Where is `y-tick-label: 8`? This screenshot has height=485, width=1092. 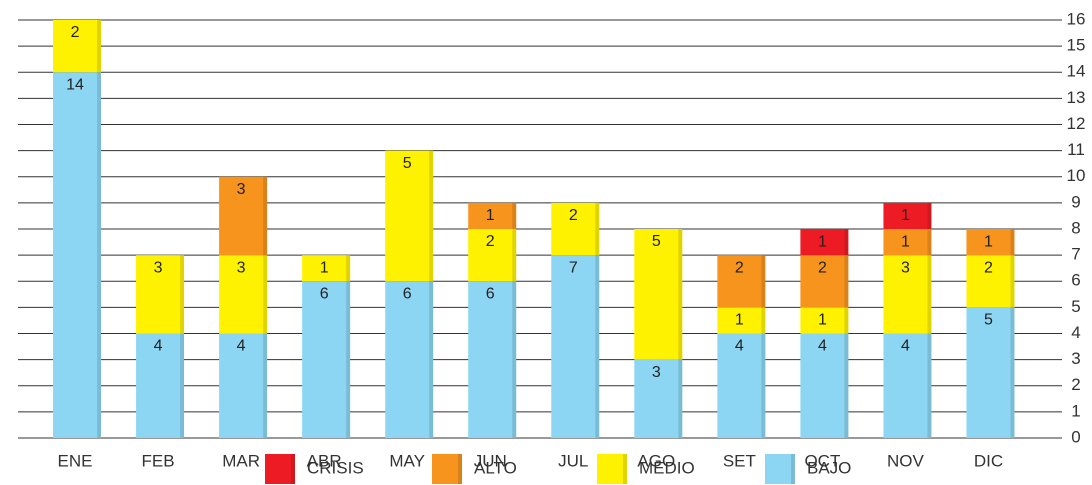
y-tick-label: 8 is located at coordinates (1075, 227).